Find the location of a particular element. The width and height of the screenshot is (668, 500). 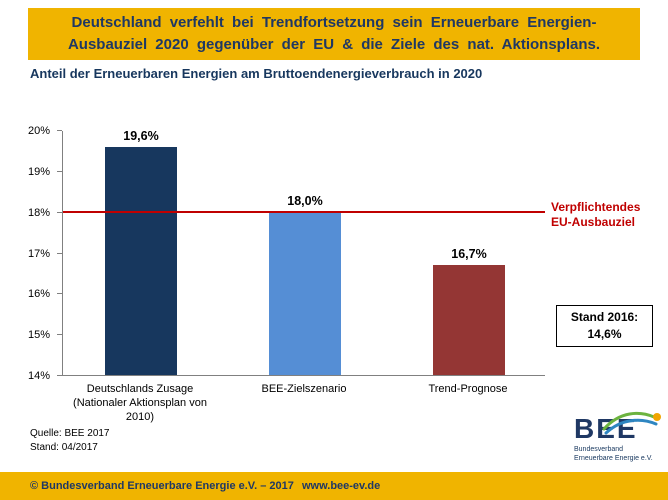

bar-column-bee-zielszenario: 18,0% is located at coordinates (305, 253).